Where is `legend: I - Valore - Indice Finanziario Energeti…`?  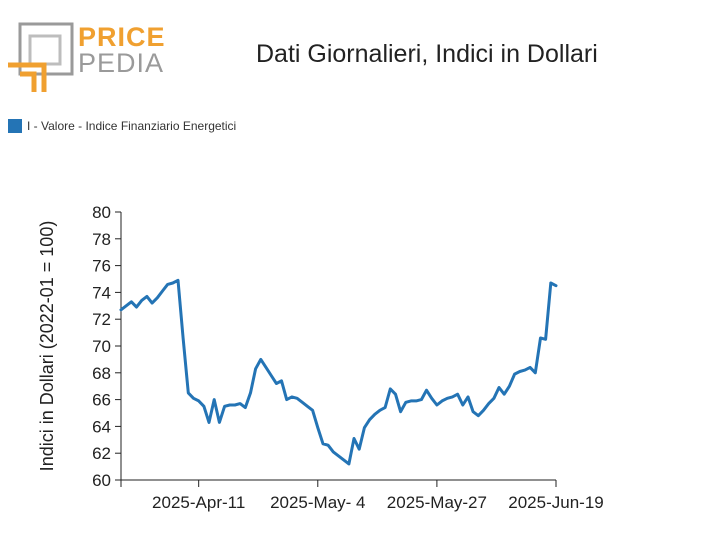 legend: I - Valore - Indice Finanziario Energeti… is located at coordinates (122, 126).